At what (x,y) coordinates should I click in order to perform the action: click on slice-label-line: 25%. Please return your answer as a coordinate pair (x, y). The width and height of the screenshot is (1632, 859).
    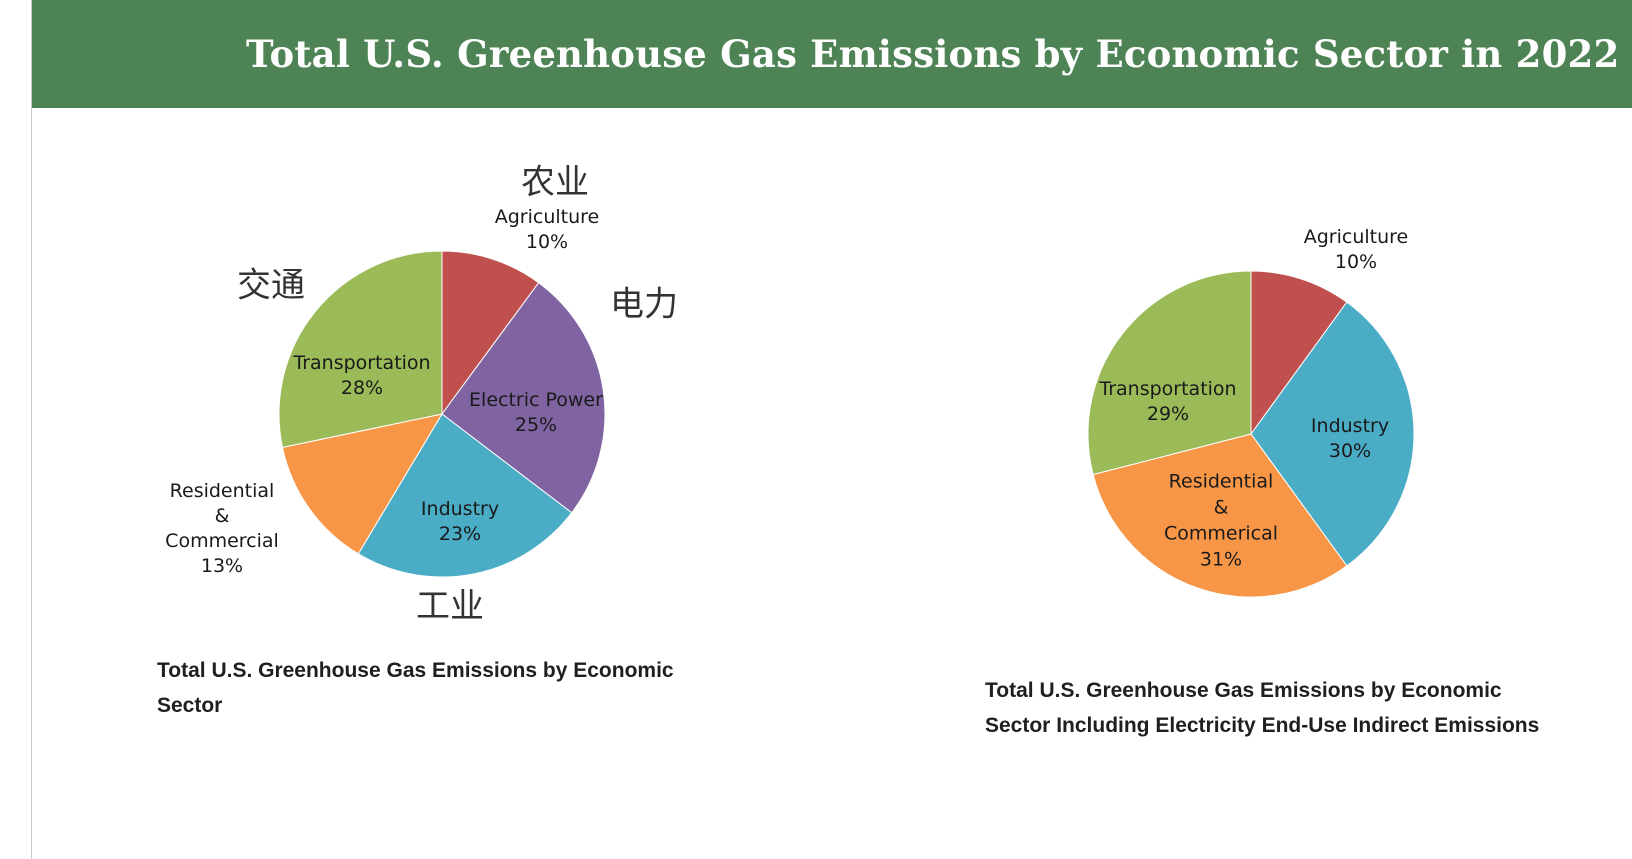
    Looking at the image, I should click on (536, 425).